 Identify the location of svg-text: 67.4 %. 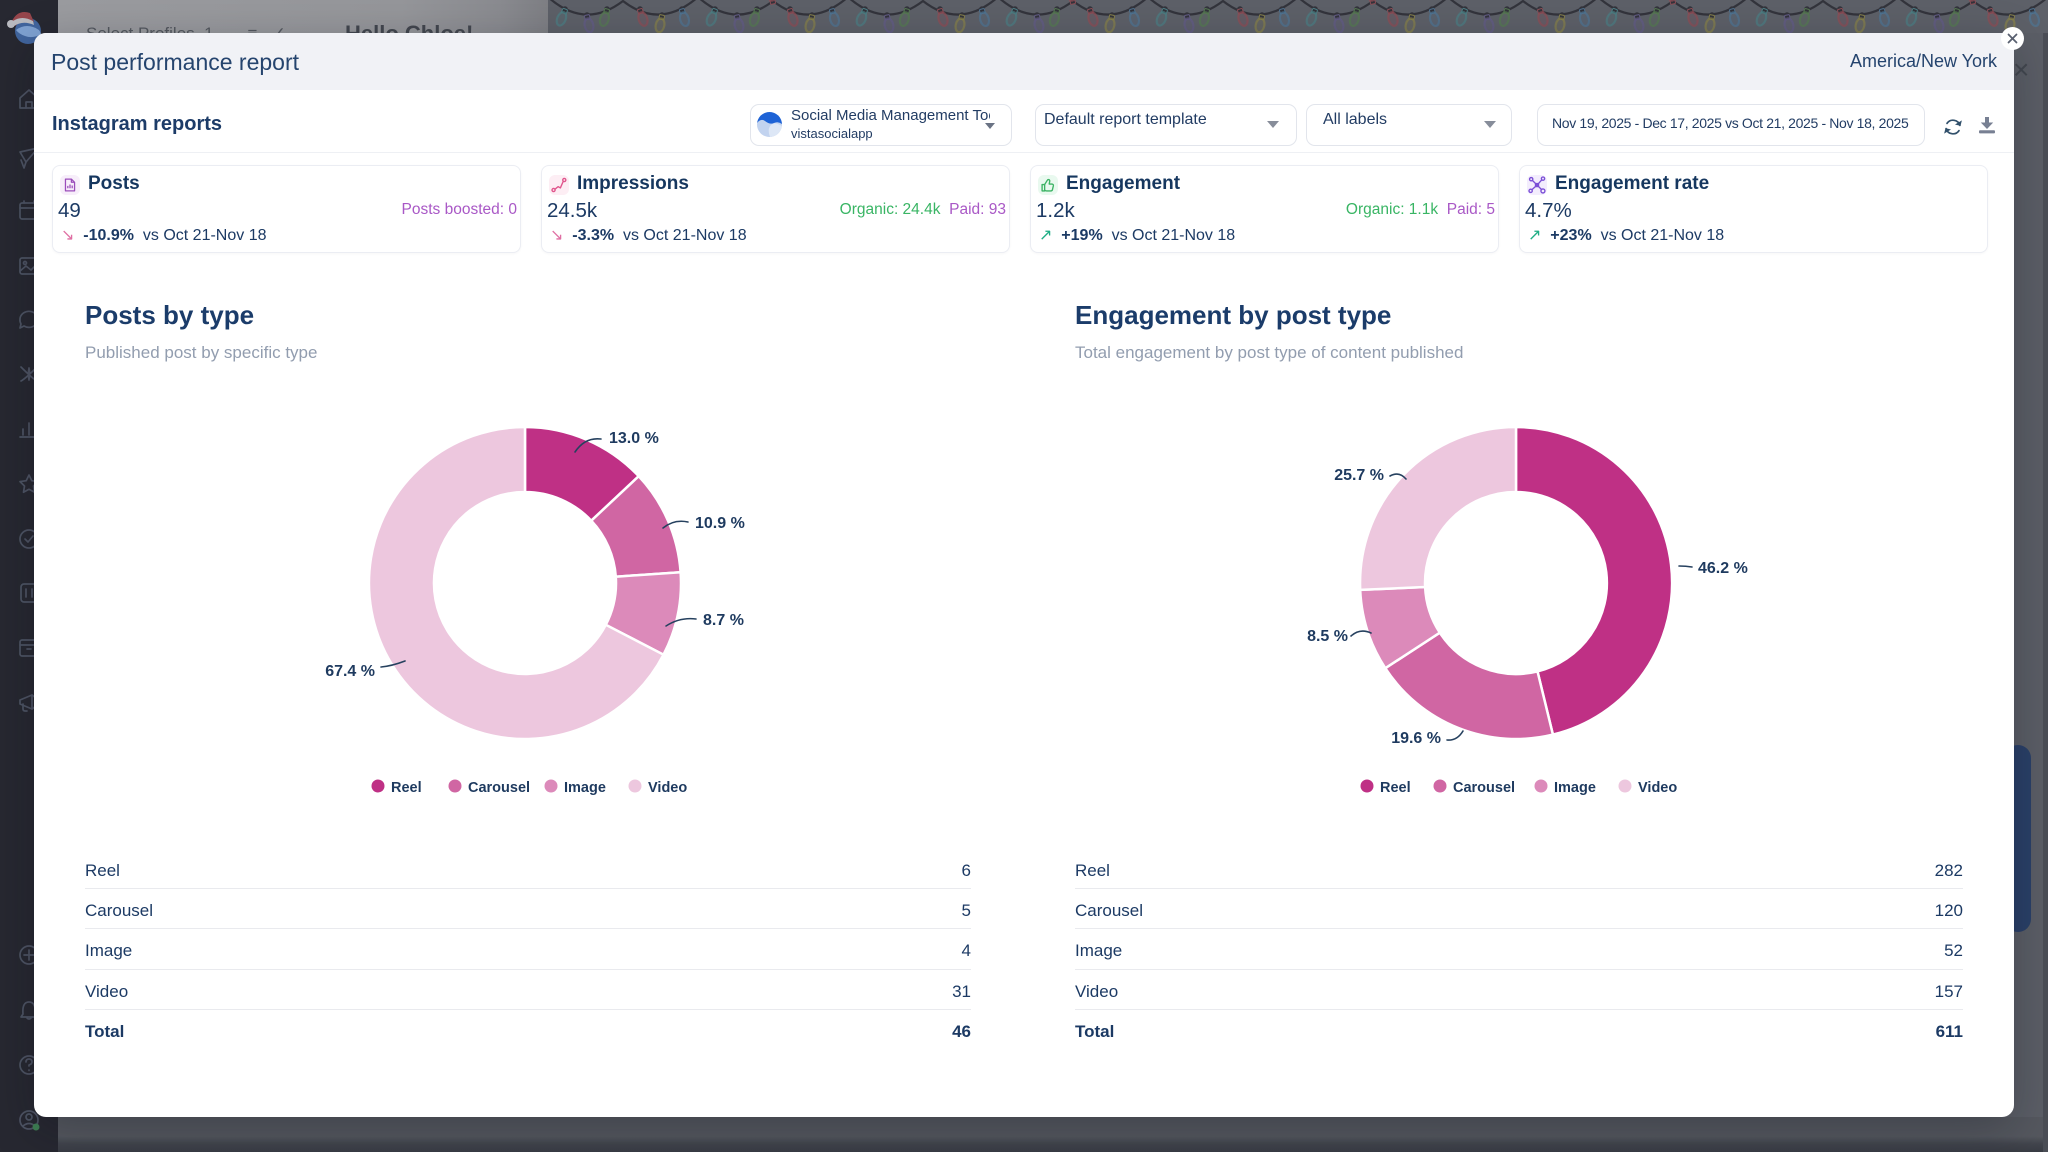
(350, 671).